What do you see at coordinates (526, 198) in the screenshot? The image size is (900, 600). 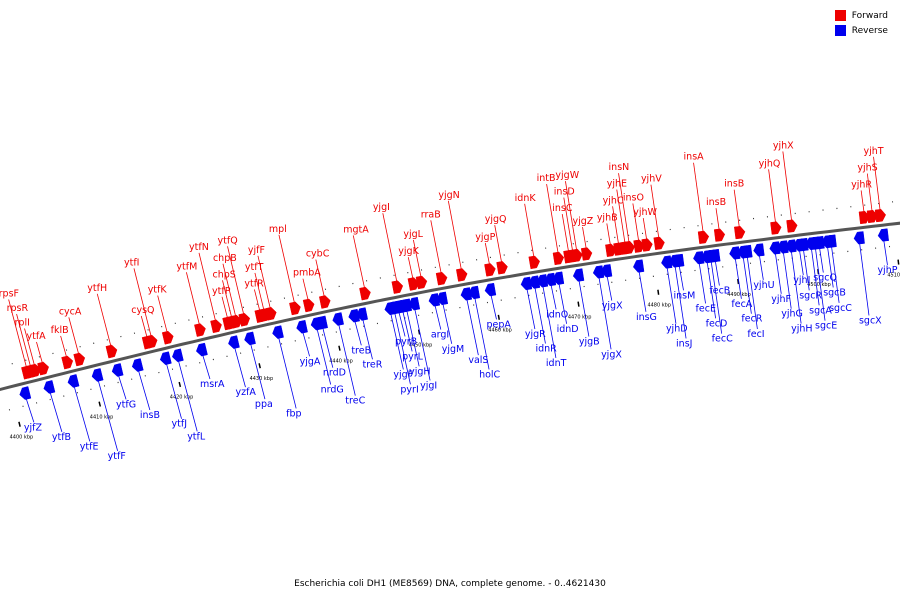 I see `gene-label: idnK` at bounding box center [526, 198].